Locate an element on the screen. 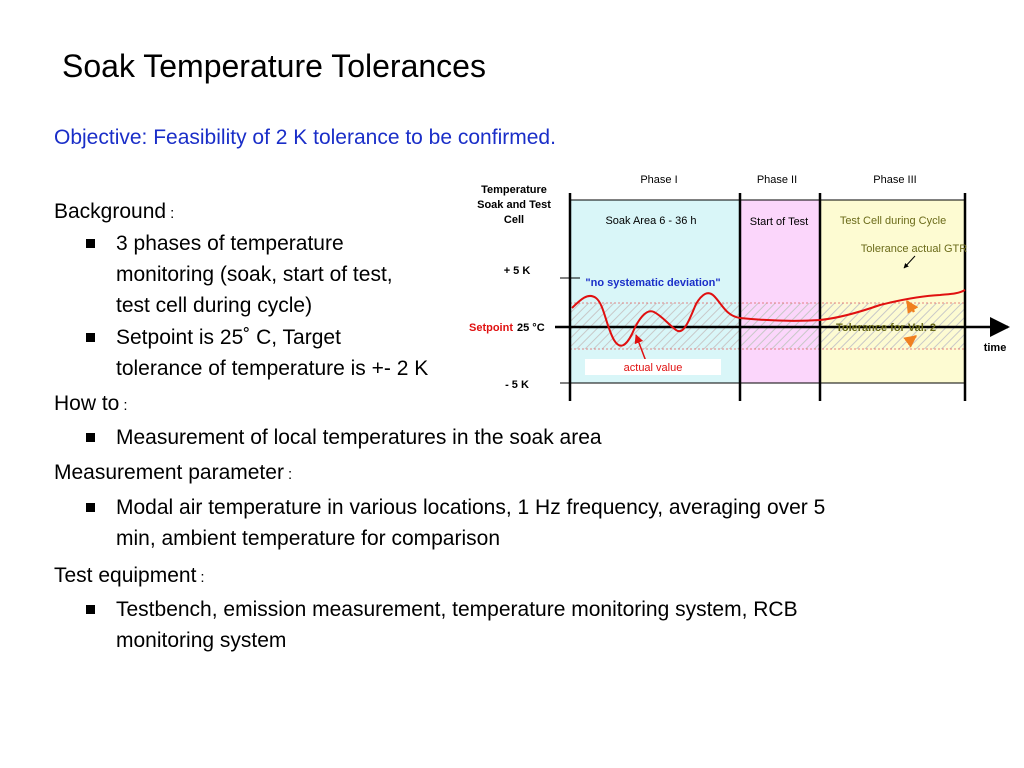 The width and height of the screenshot is (1024, 768). time-label: time is located at coordinates (995, 348).